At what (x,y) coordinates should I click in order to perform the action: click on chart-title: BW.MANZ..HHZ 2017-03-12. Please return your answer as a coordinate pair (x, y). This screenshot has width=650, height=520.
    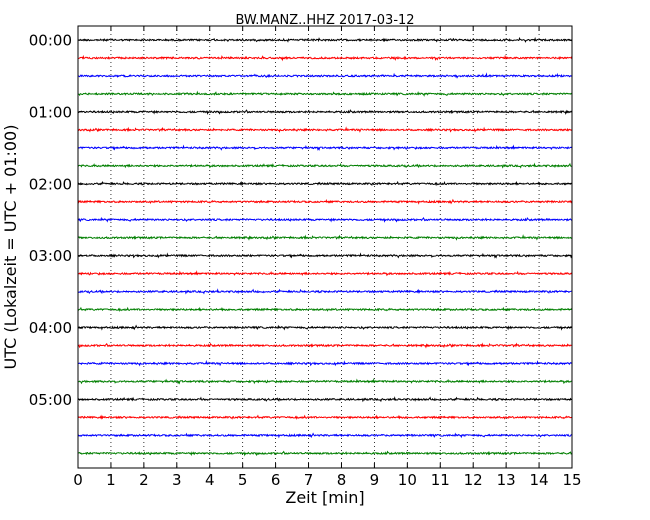
    Looking at the image, I should click on (324, 20).